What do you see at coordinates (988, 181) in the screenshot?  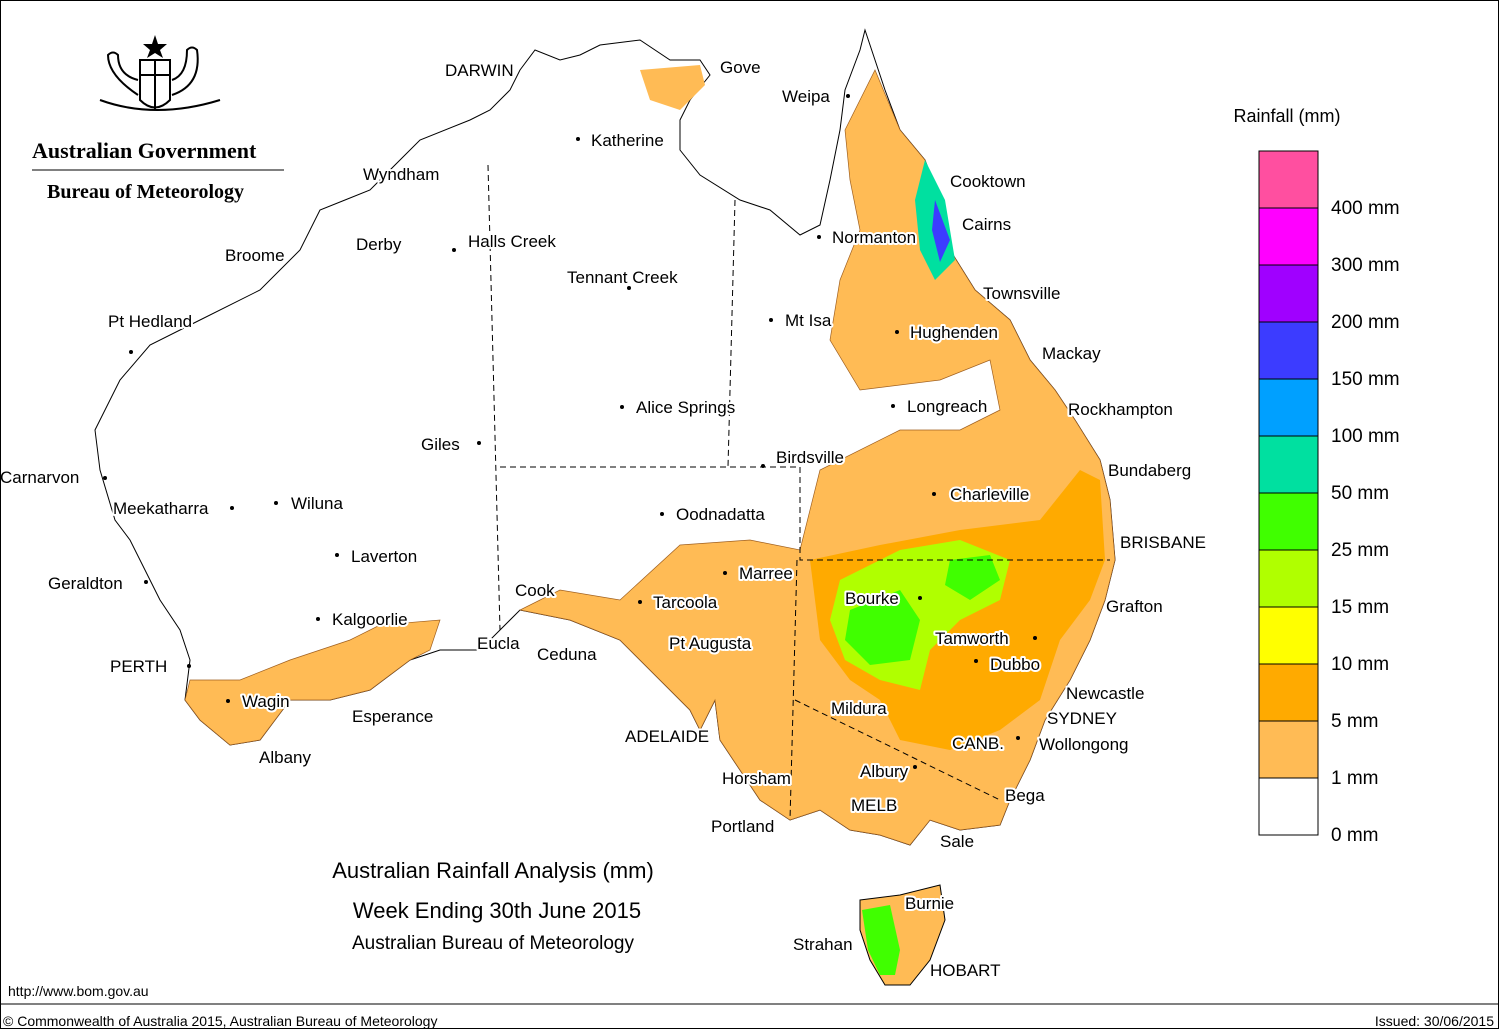 I see `place-label: Cooktown` at bounding box center [988, 181].